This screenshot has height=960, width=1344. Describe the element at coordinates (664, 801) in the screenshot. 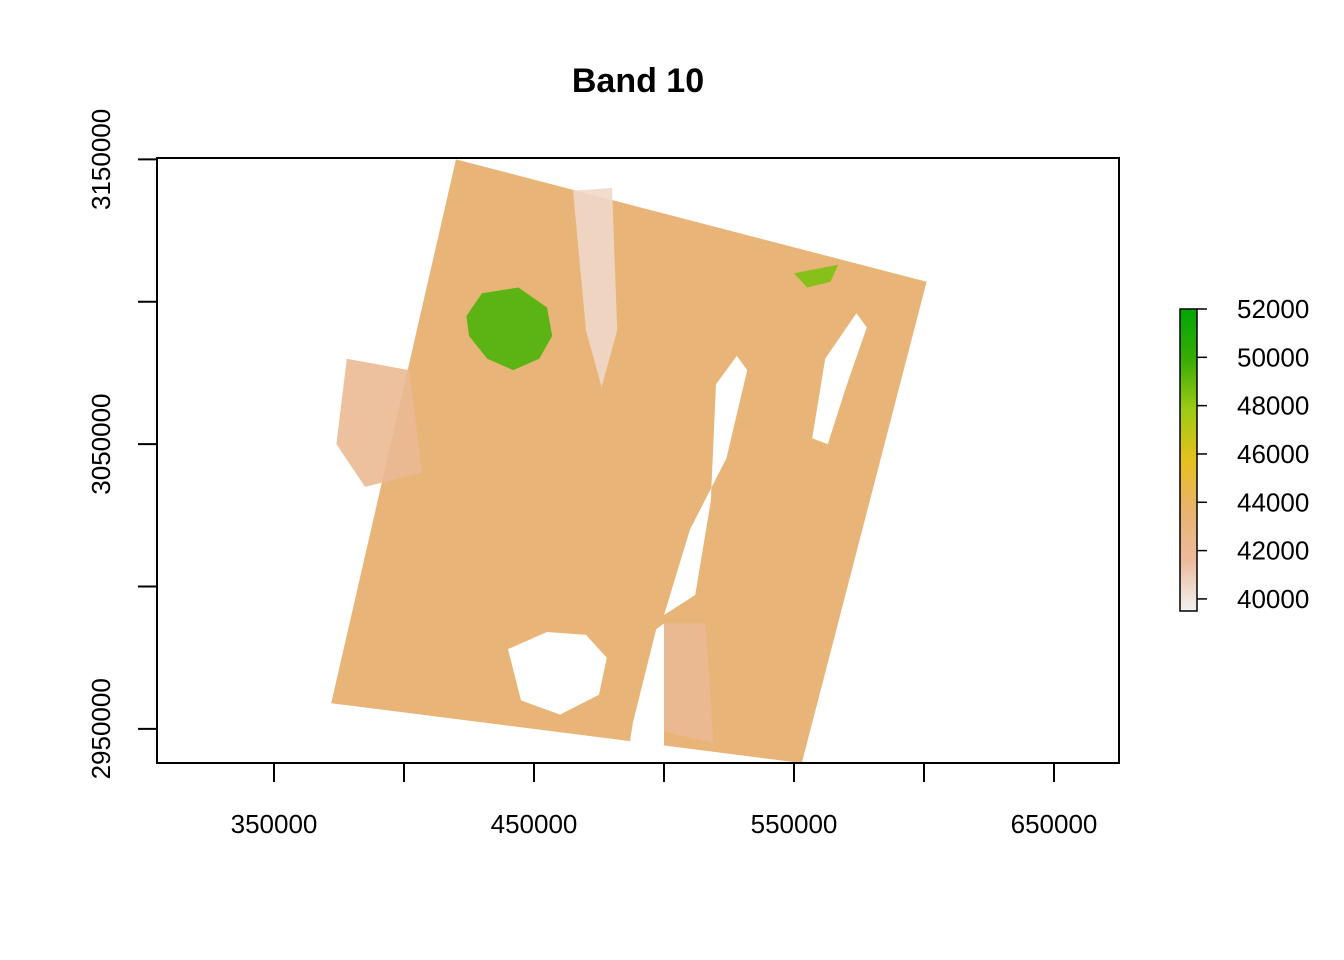

I see `x-axis: 350000 450000 550000 650000` at that location.